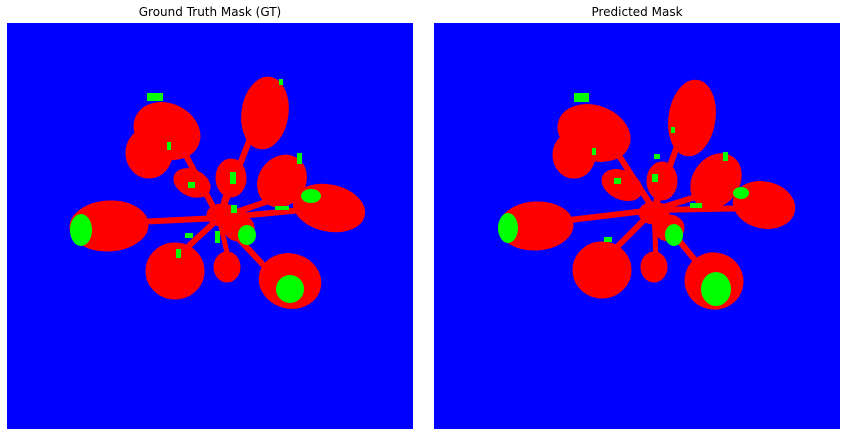  What do you see at coordinates (623, 199) in the screenshot?
I see `green-regions` at bounding box center [623, 199].